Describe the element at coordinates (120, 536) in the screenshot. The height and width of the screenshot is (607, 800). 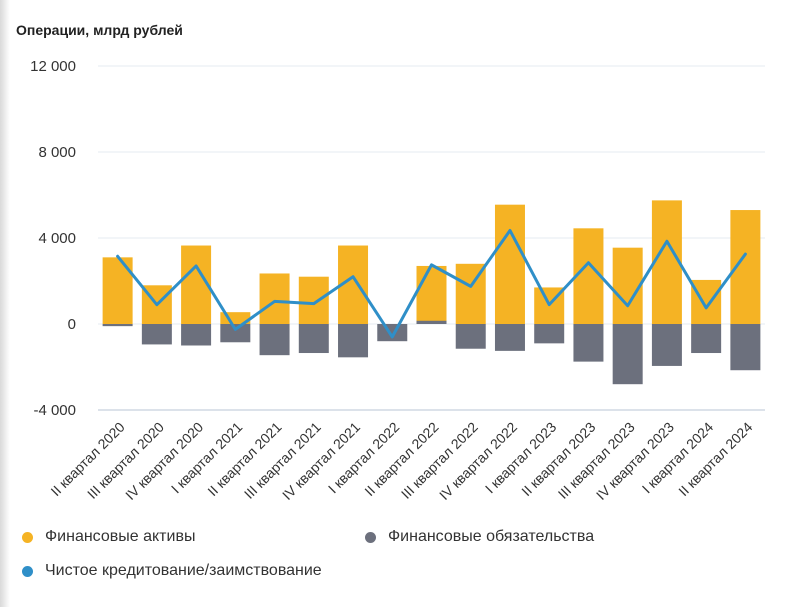
I see `legend-label-assets: Финансовые активы` at that location.